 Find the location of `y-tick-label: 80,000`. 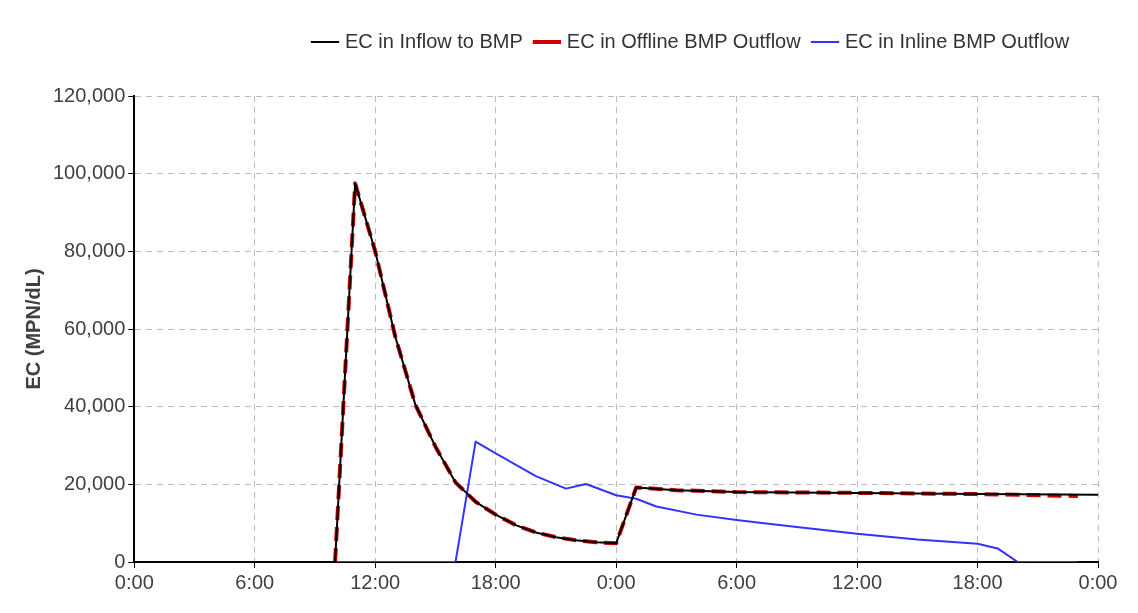

y-tick-label: 80,000 is located at coordinates (95, 249).